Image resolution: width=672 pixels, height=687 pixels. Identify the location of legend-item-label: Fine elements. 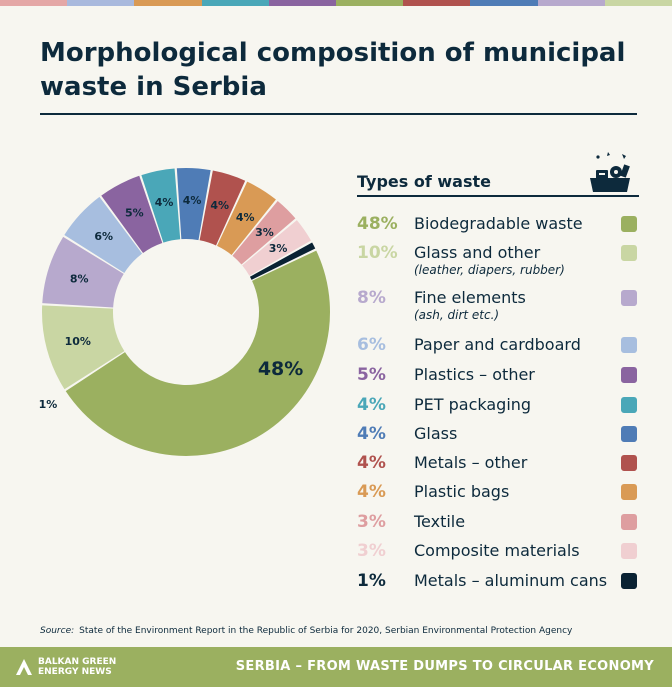
(470, 297).